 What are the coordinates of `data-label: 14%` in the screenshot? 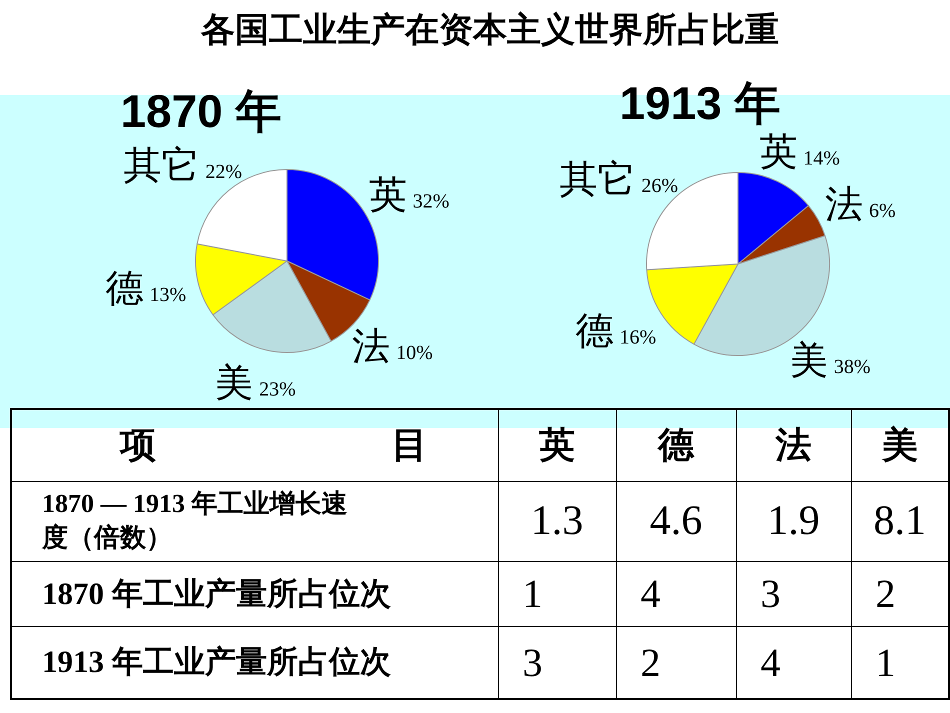 It's located at (821, 159).